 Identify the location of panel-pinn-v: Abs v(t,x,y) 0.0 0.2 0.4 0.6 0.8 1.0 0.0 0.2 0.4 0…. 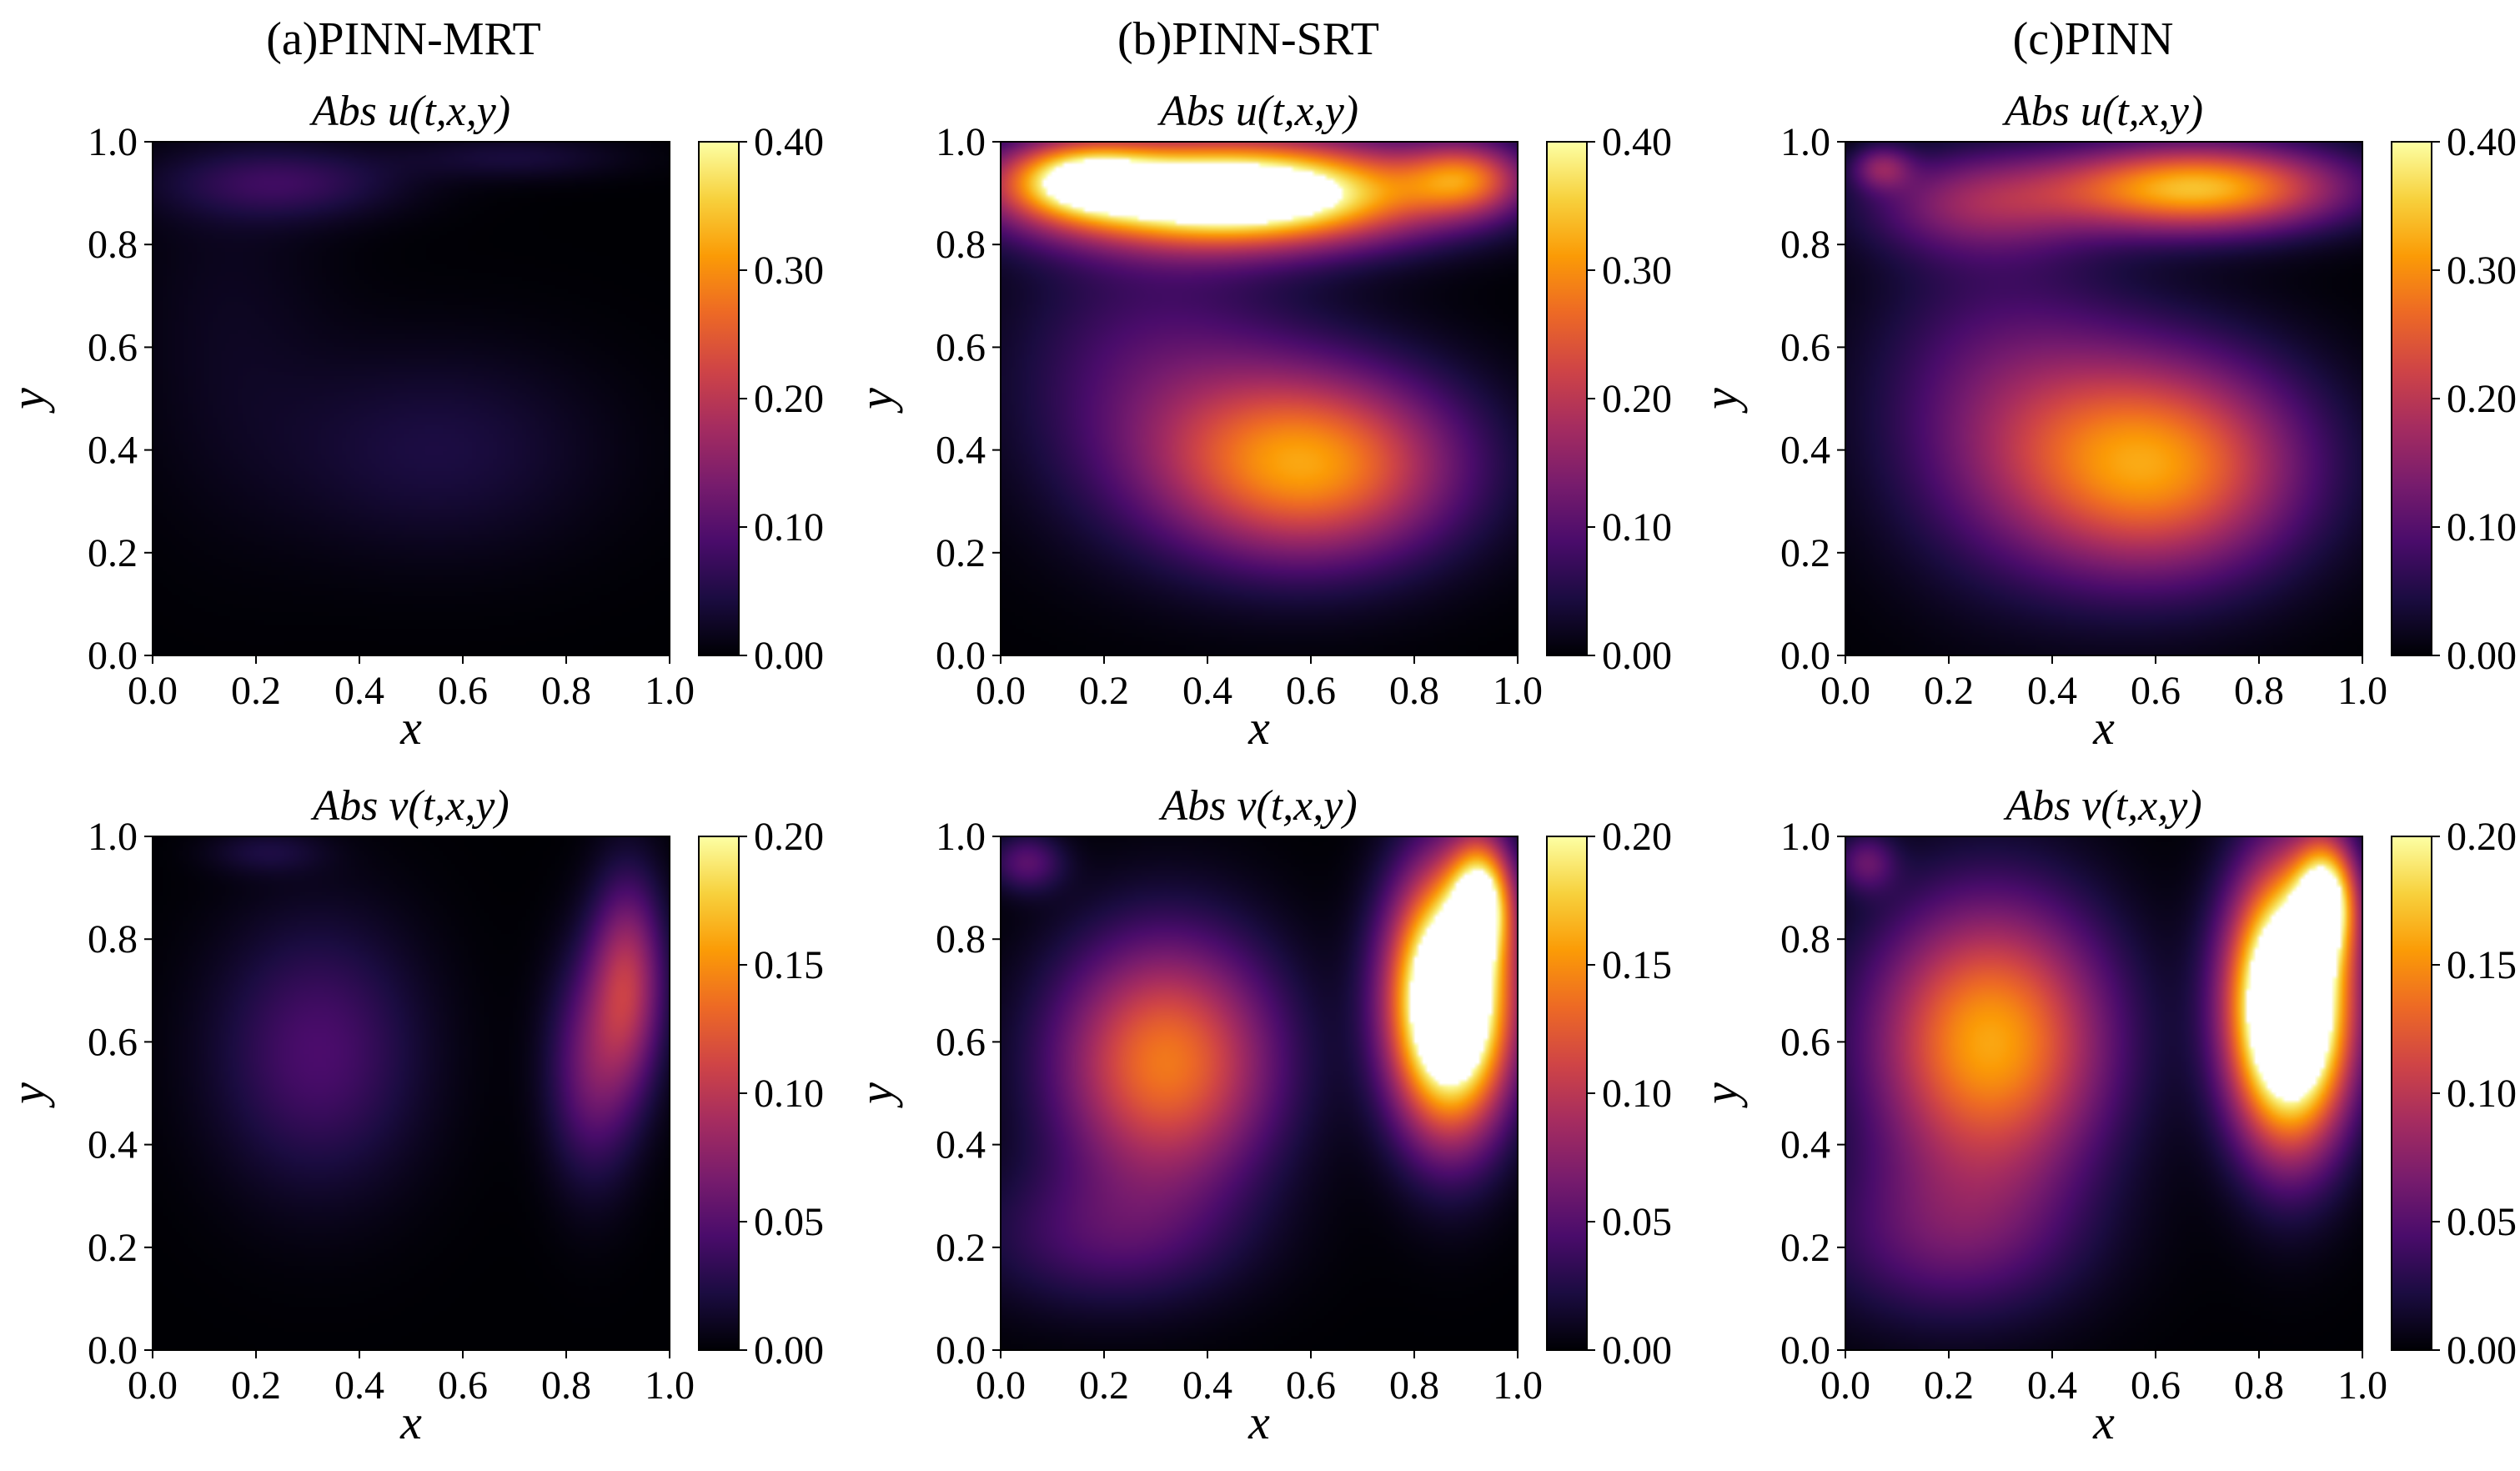
(2105, 1115).